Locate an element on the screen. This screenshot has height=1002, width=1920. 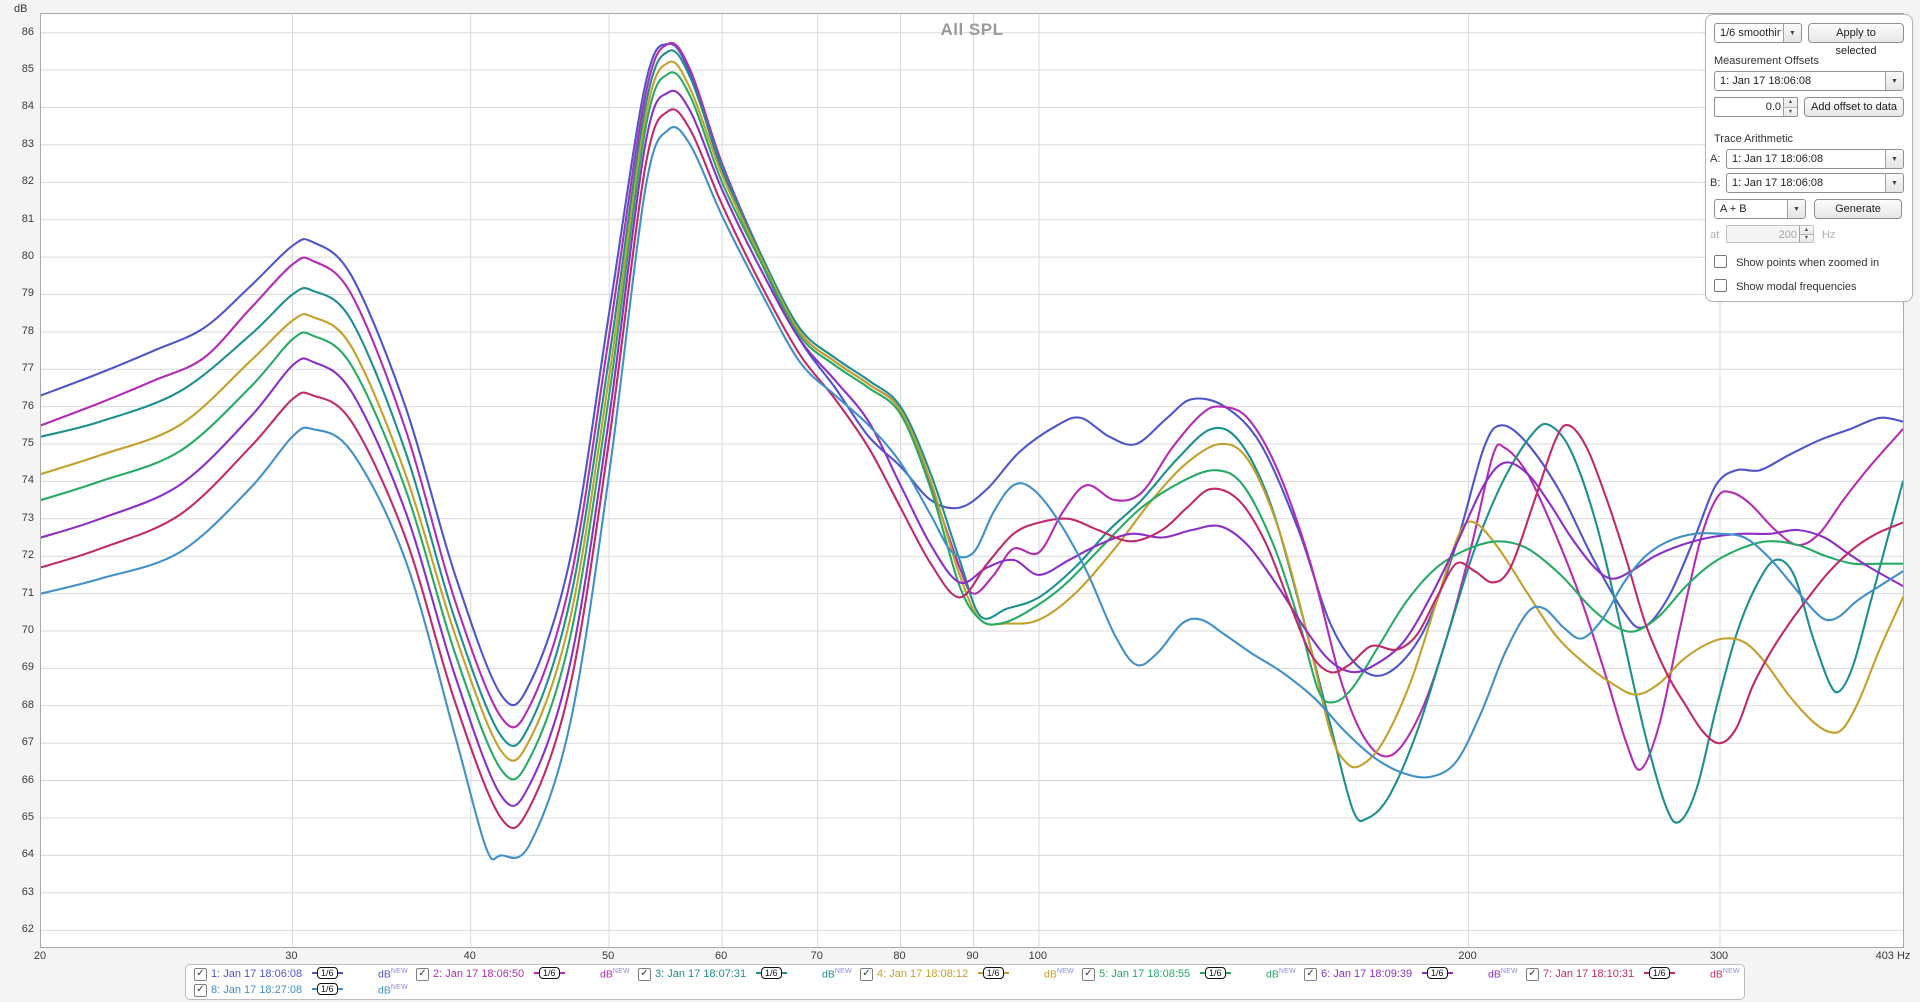
at-frequency-spinner: 200 ▲ ▼ is located at coordinates (1770, 234).